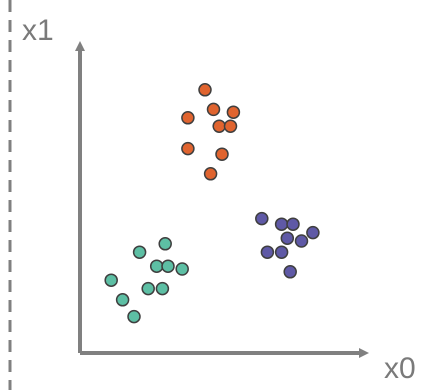  What do you see at coordinates (38, 30) in the screenshot?
I see `y-axis-label: x1` at bounding box center [38, 30].